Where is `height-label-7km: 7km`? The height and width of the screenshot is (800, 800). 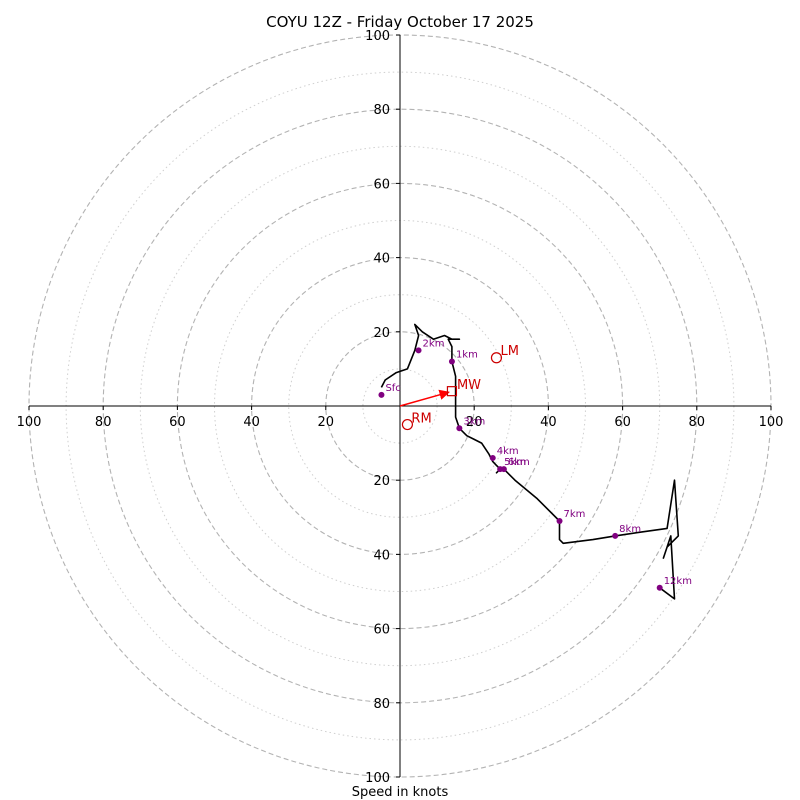
height-label-7km: 7km is located at coordinates (575, 514).